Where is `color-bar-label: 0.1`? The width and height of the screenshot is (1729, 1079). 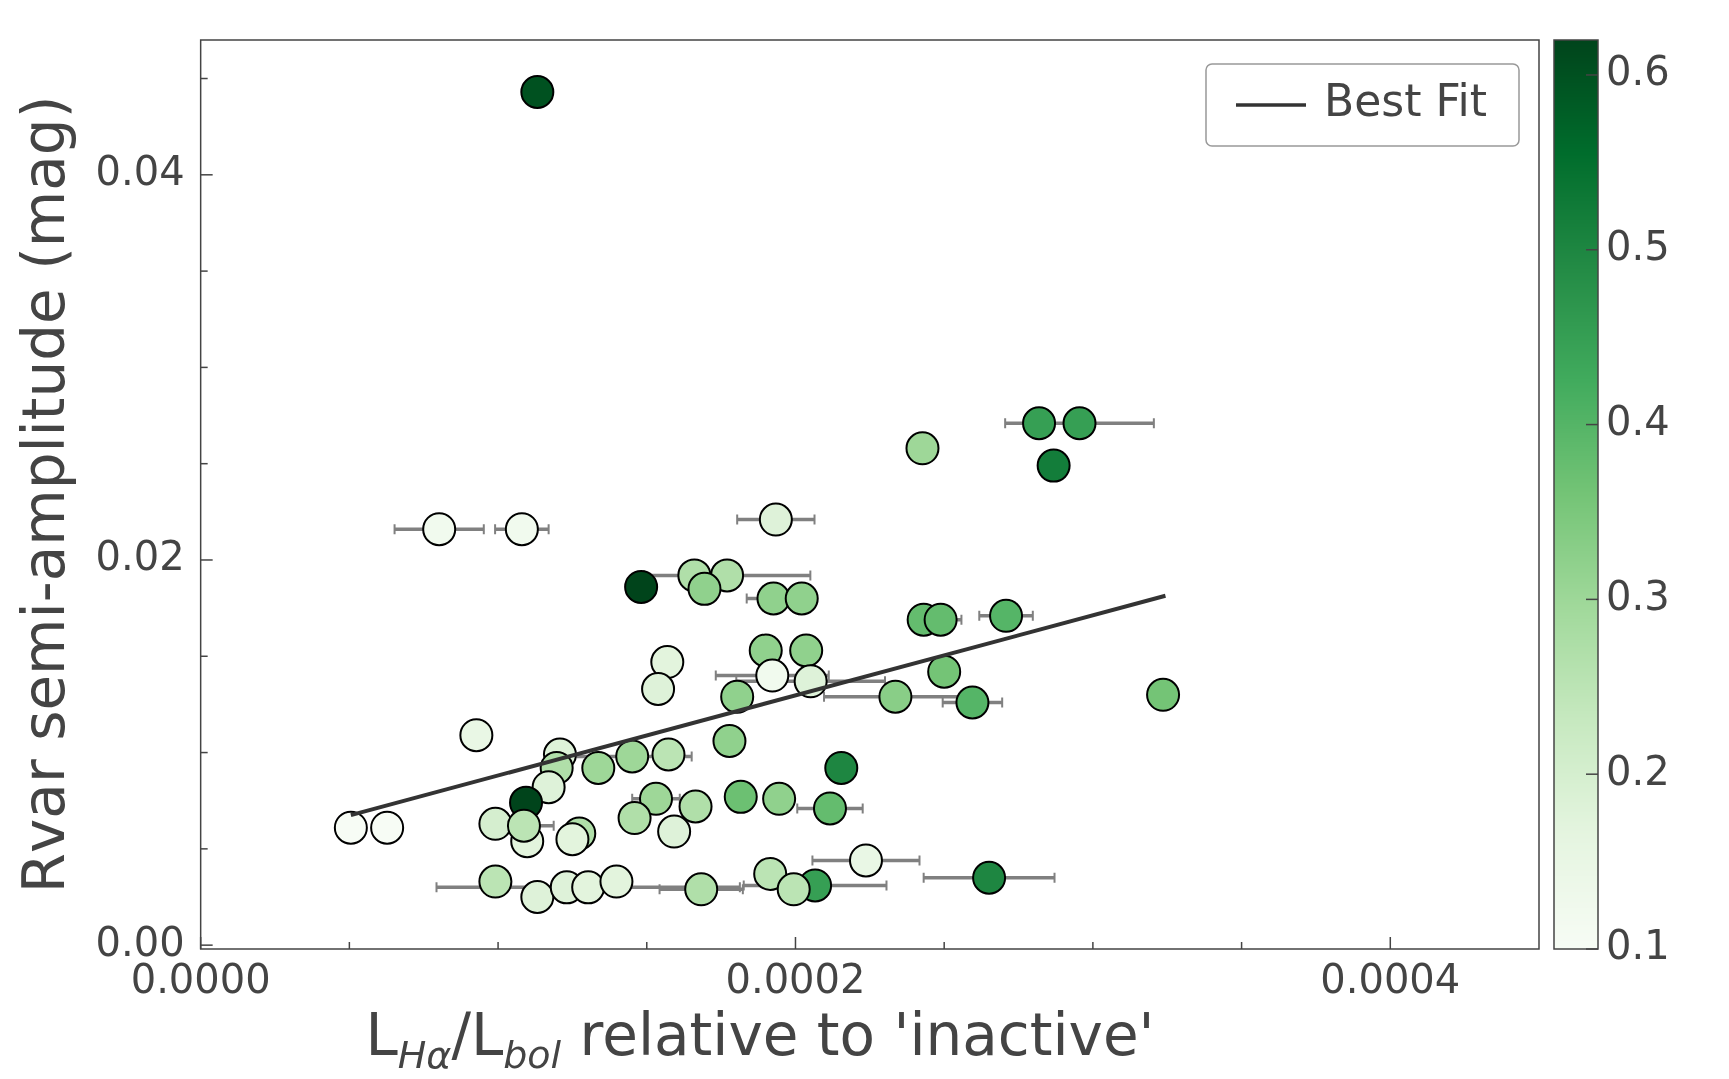 color-bar-label: 0.1 is located at coordinates (1638, 945).